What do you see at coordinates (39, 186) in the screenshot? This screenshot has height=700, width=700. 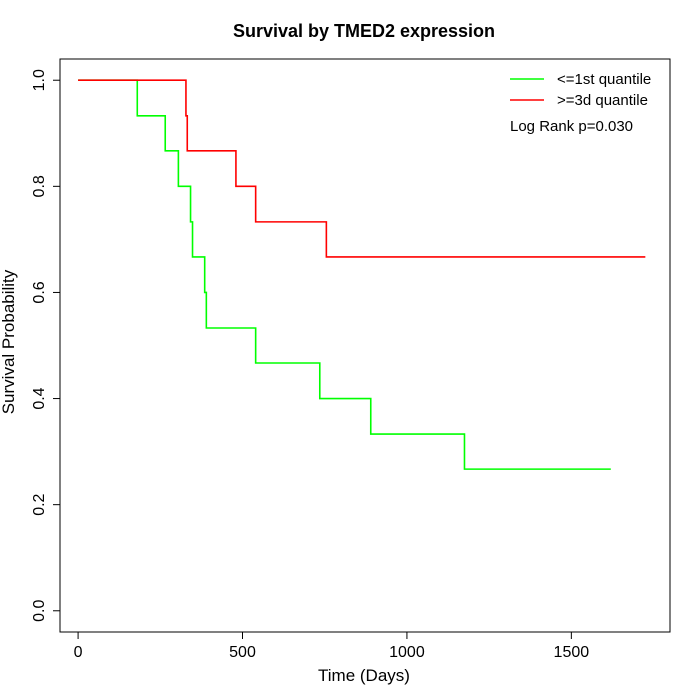 I see `y-tick-label: 0.8` at bounding box center [39, 186].